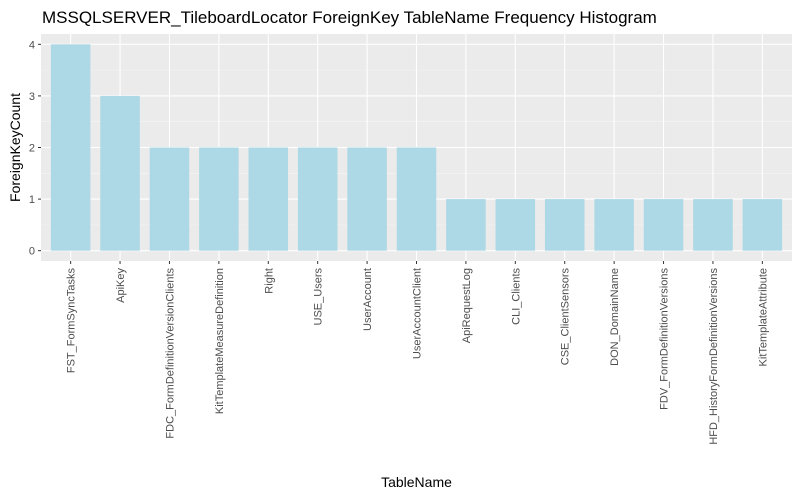 This screenshot has height=495, width=800. What do you see at coordinates (516, 296) in the screenshot?
I see `x-tick-label: CLI_Clients` at bounding box center [516, 296].